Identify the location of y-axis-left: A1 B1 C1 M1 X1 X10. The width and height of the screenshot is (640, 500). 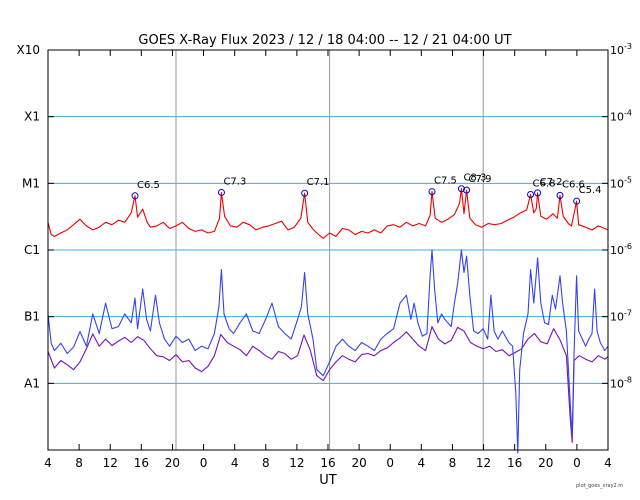
(35, 216).